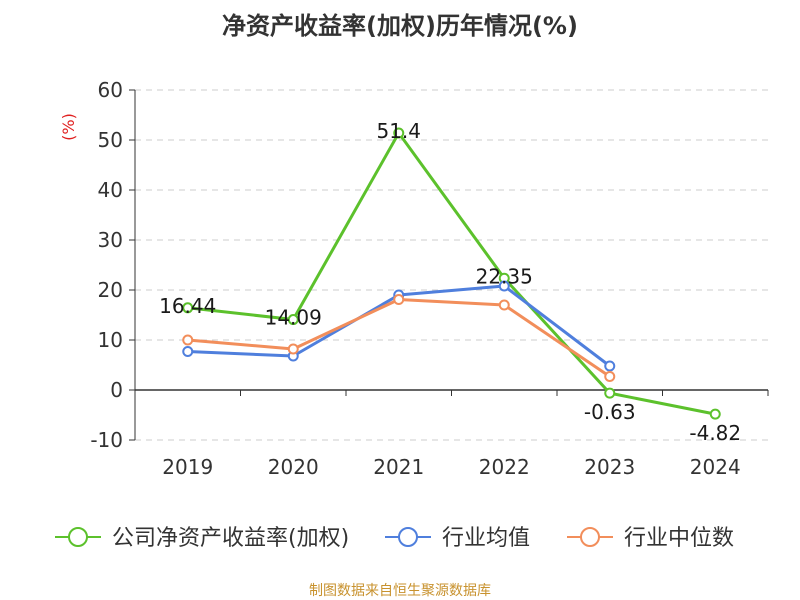 Image resolution: width=800 pixels, height=600 pixels. Describe the element at coordinates (110, 190) in the screenshot. I see `y-tick-label: 40` at that location.